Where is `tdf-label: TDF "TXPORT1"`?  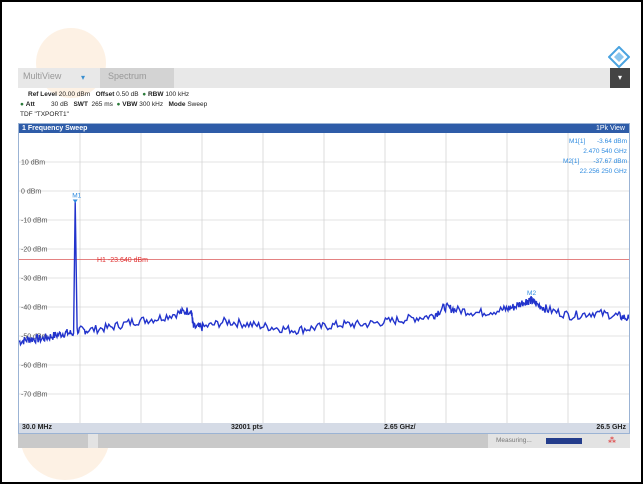
tdf-label: TDF "TXPORT1" is located at coordinates (44, 114).